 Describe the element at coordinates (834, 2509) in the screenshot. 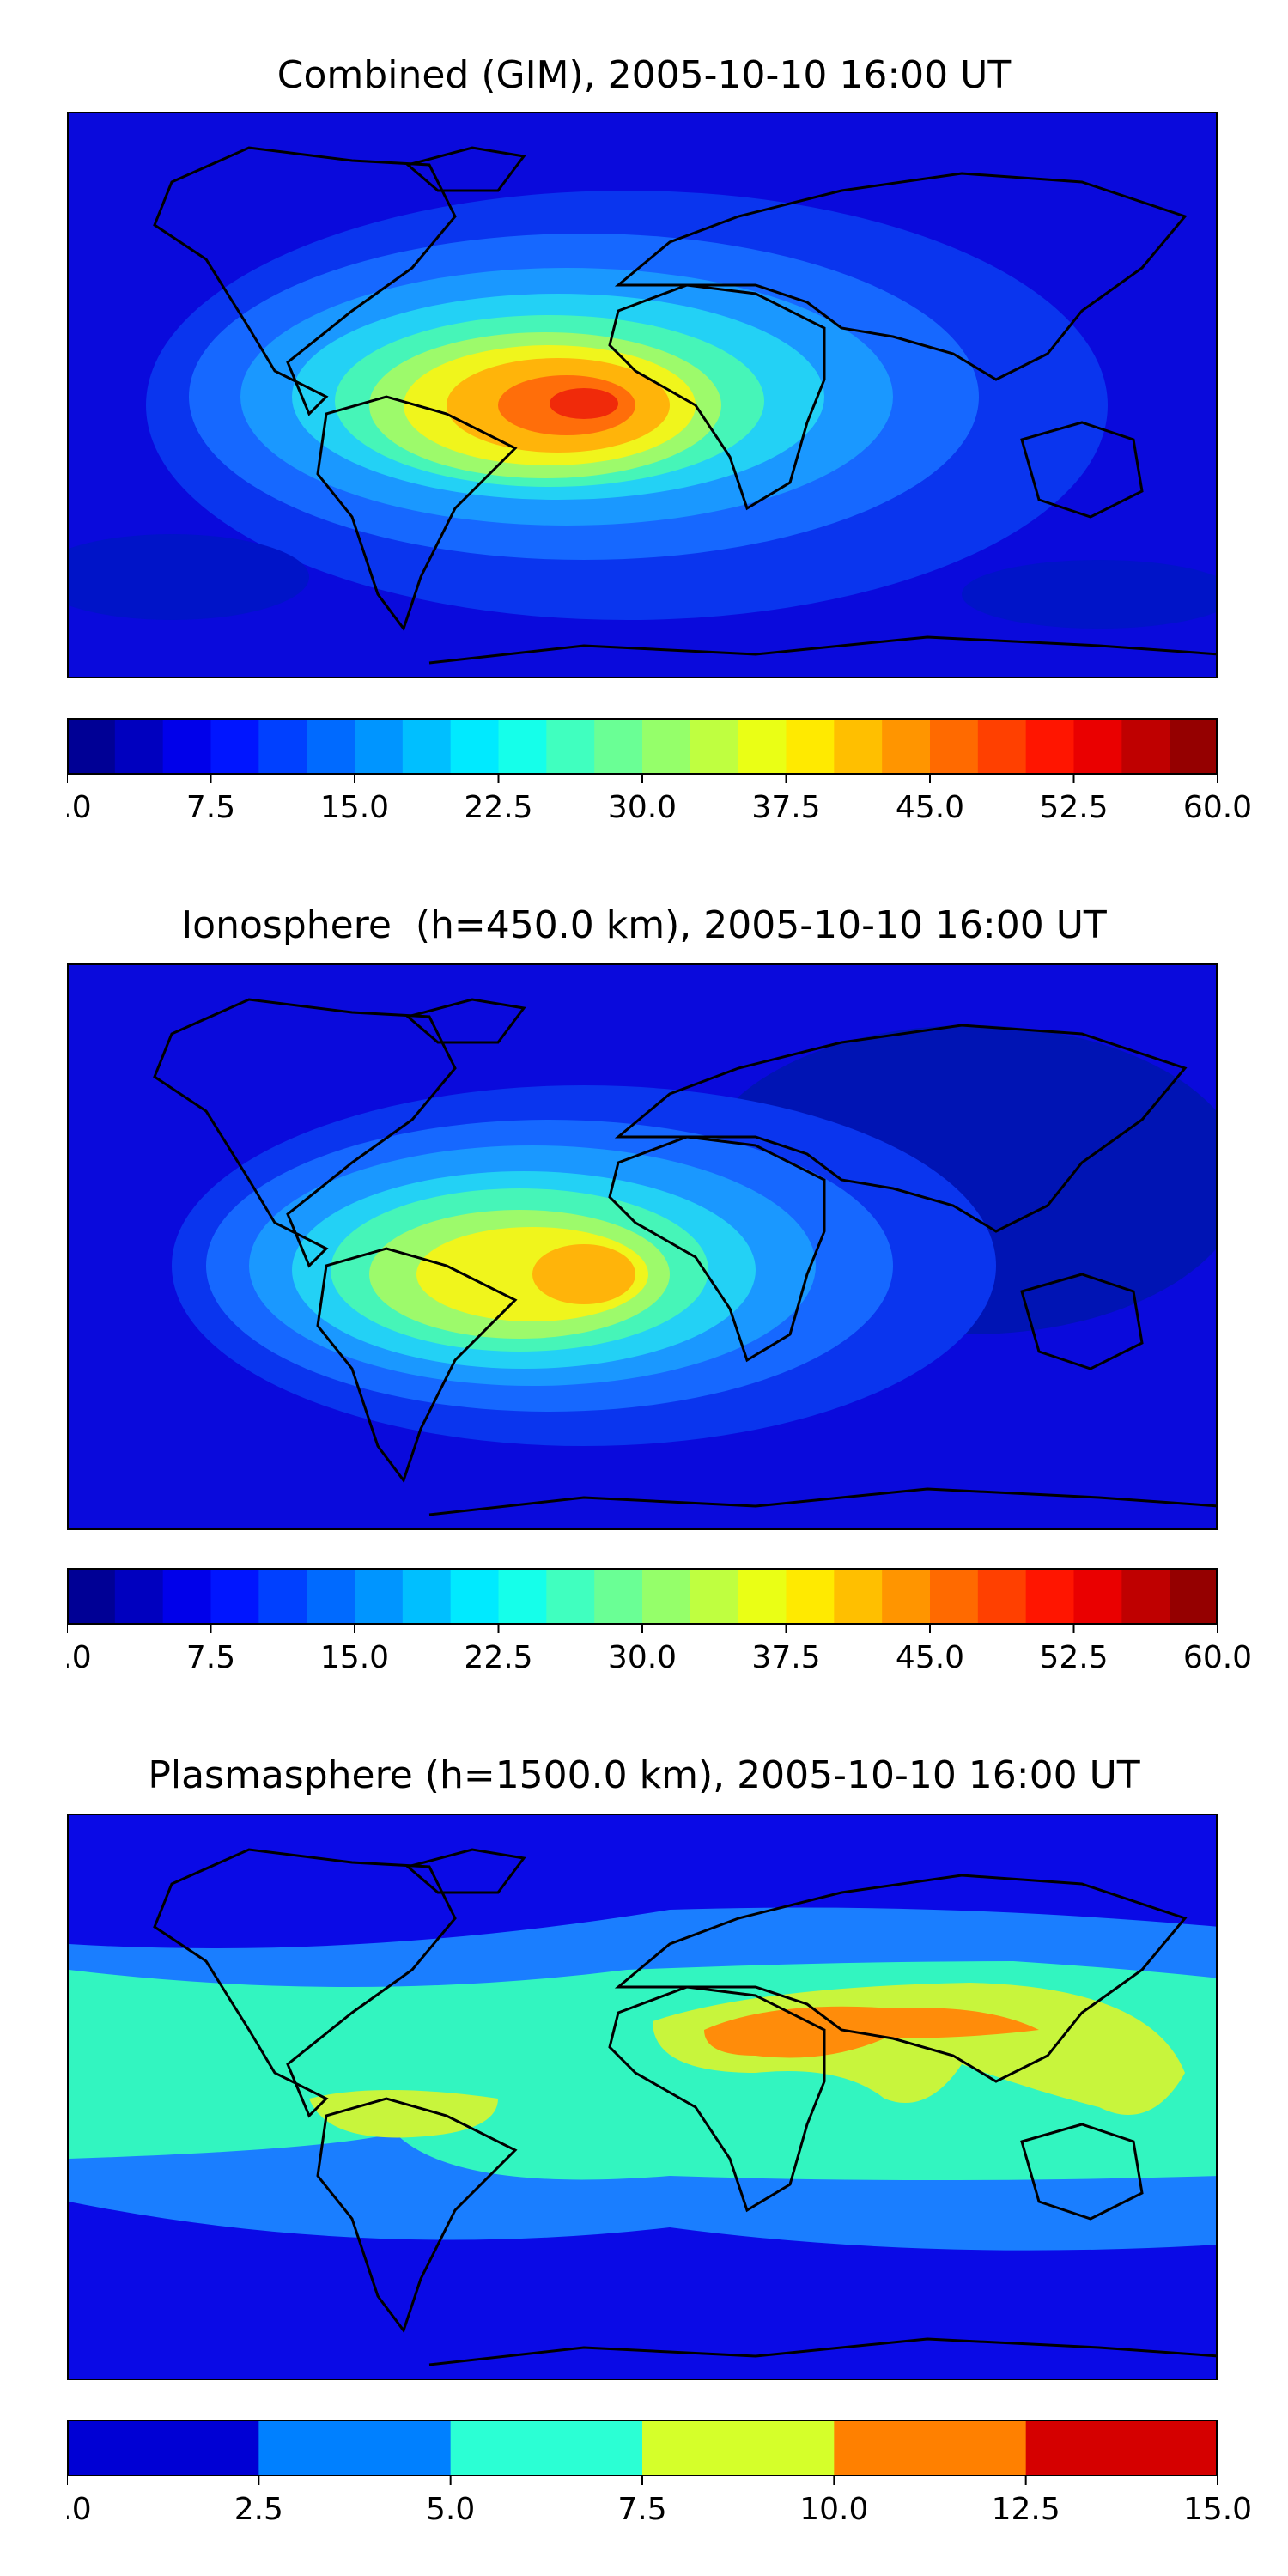

I see `colorbar-tick-label: 10.0` at that location.